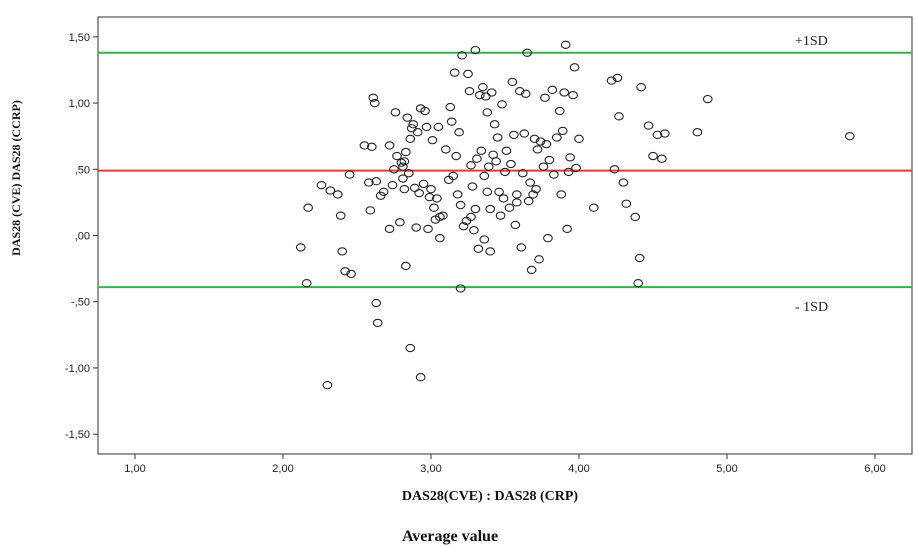 Image resolution: width=915 pixels, height=546 pixels. What do you see at coordinates (77, 435) in the screenshot?
I see `y-tick-label-6: -1,50` at bounding box center [77, 435].